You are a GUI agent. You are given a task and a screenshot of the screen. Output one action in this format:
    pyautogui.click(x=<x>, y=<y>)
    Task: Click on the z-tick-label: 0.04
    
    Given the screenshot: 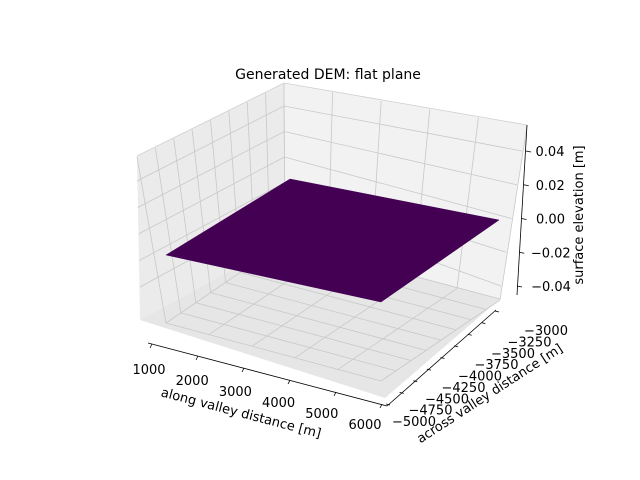 What is the action you would take?
    pyautogui.click(x=550, y=152)
    